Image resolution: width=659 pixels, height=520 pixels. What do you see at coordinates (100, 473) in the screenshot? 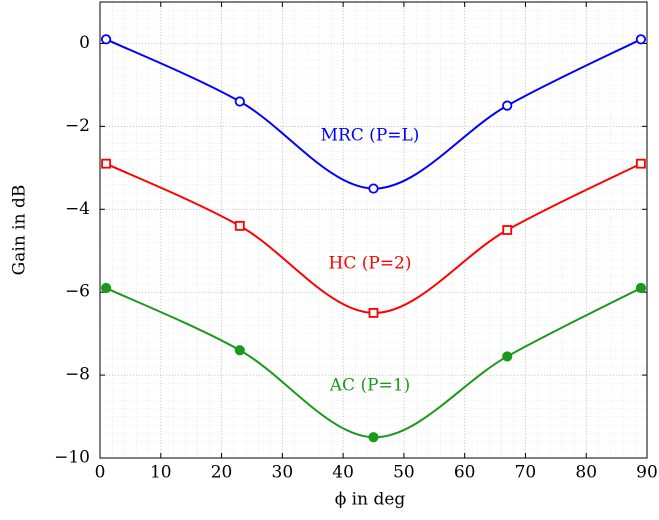
I see `x-tick-label: 0` at bounding box center [100, 473].